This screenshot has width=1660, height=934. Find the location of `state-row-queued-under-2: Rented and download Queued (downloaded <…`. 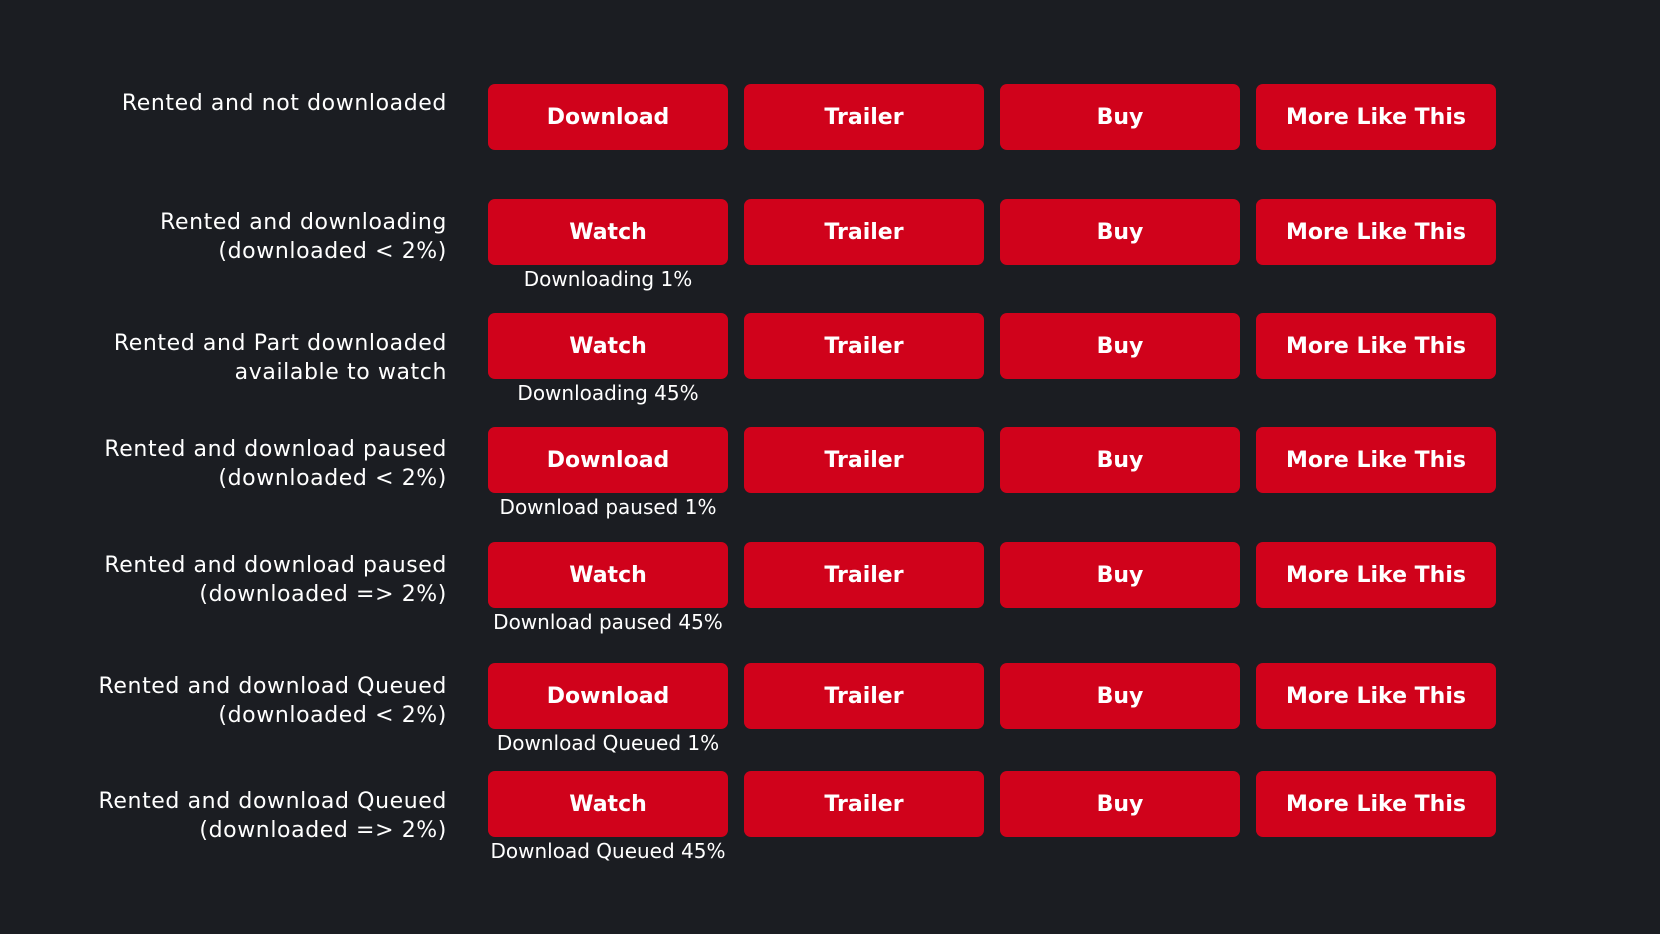

state-row-queued-under-2: Rented and download Queued (downloaded <… is located at coordinates (830, 709).